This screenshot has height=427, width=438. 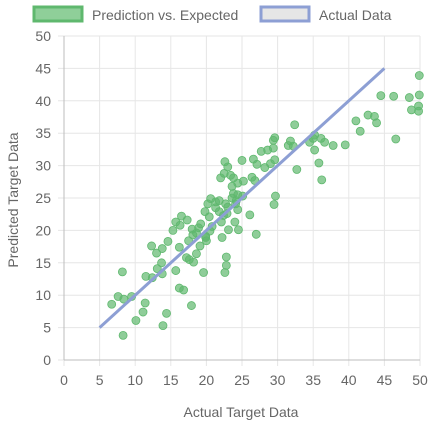 I want to click on x-tick-label: 50, so click(x=420, y=380).